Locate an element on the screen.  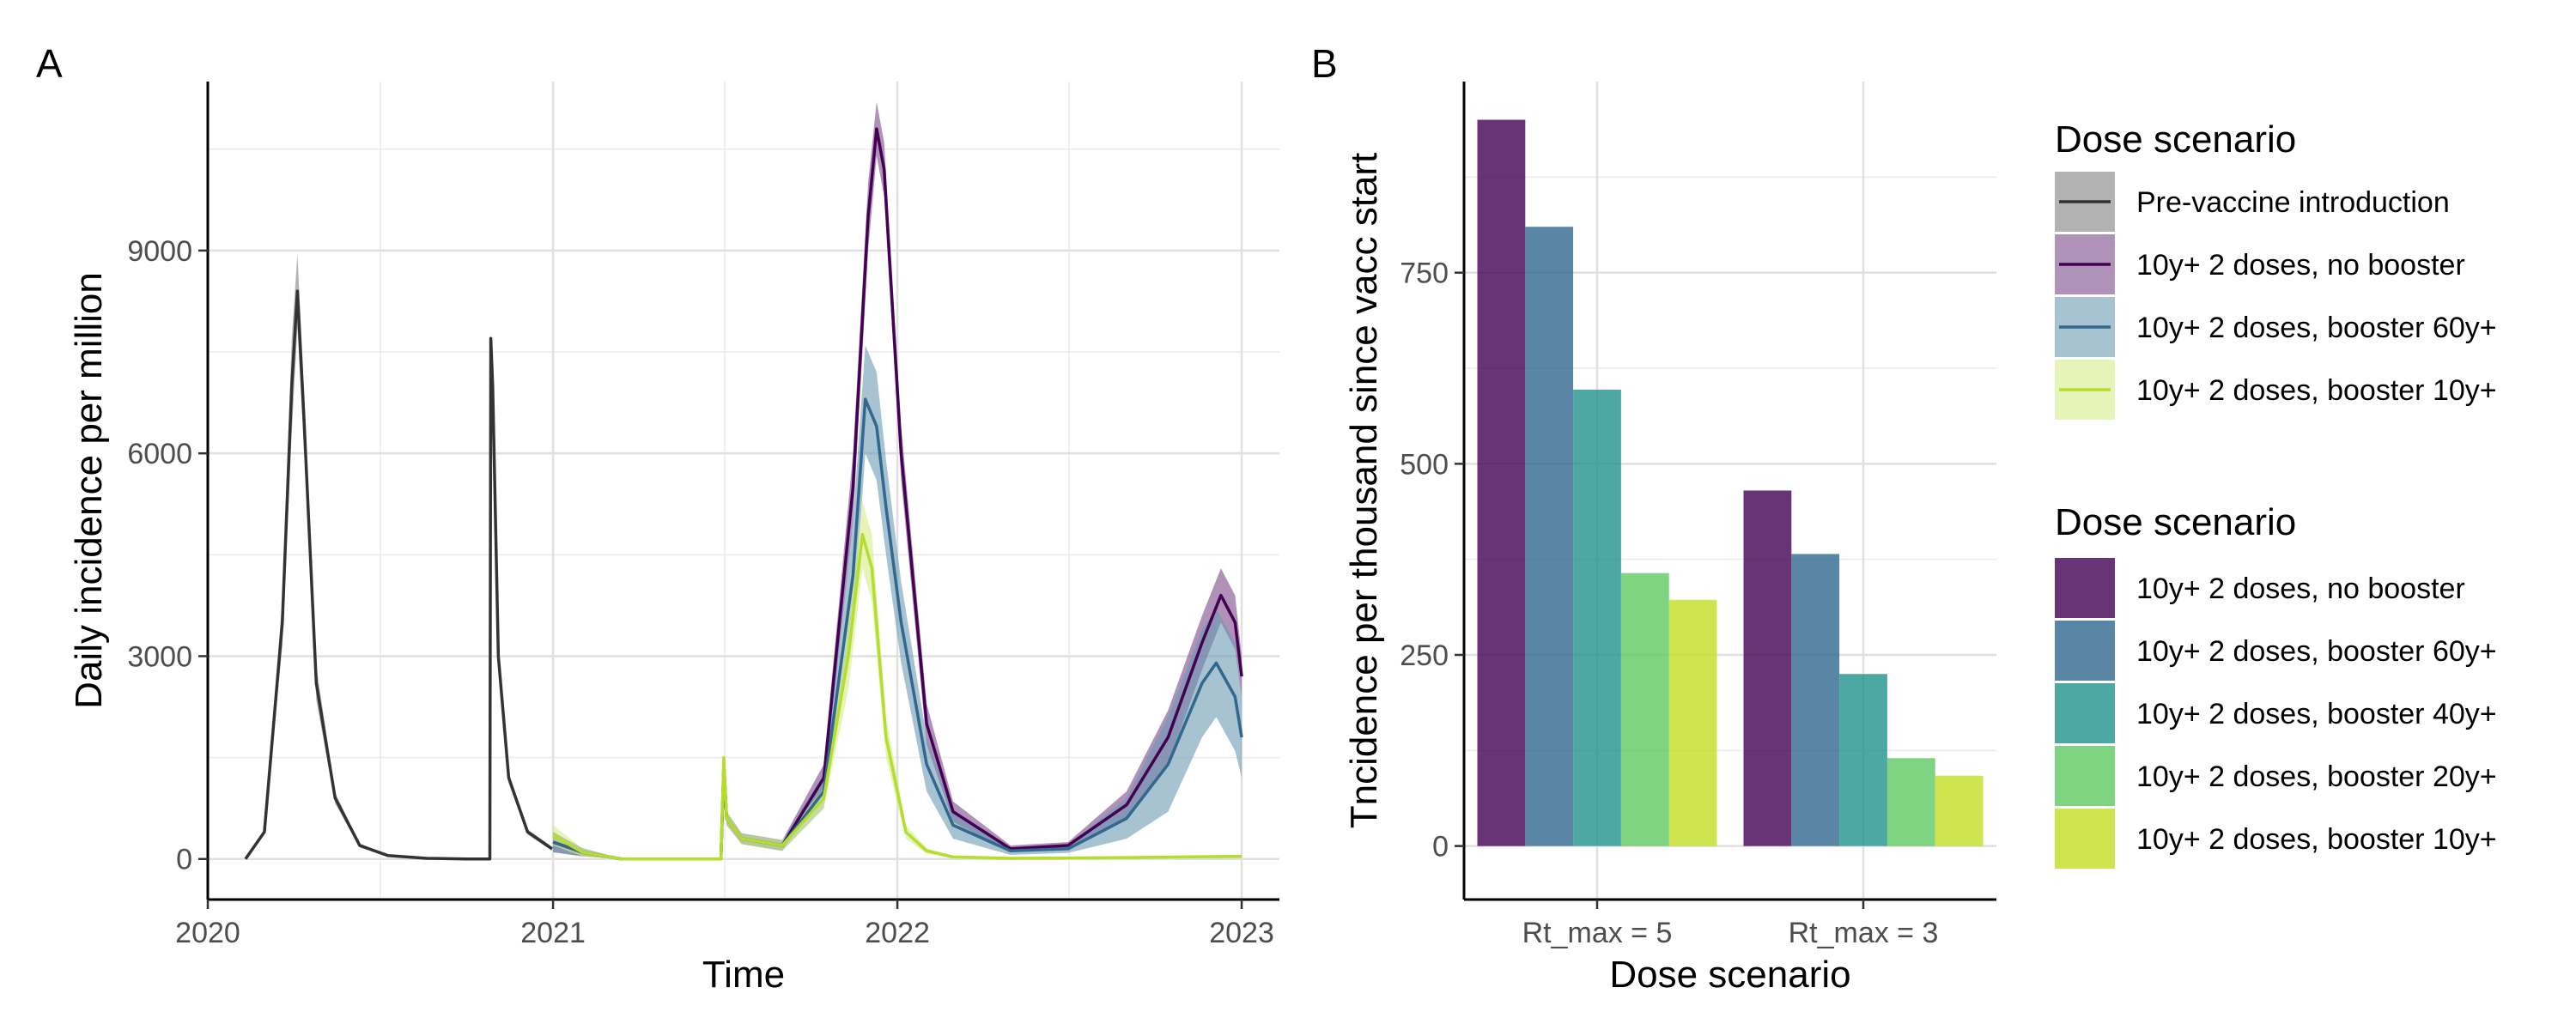
bar-rt-max-5-10y-2-doses-booster-10y is located at coordinates (1693, 722).